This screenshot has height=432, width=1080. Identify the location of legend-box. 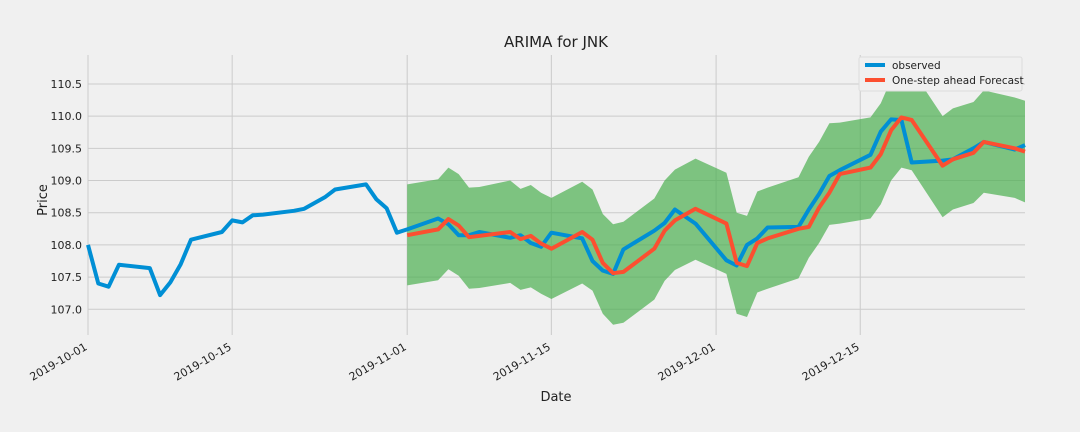
(940, 74).